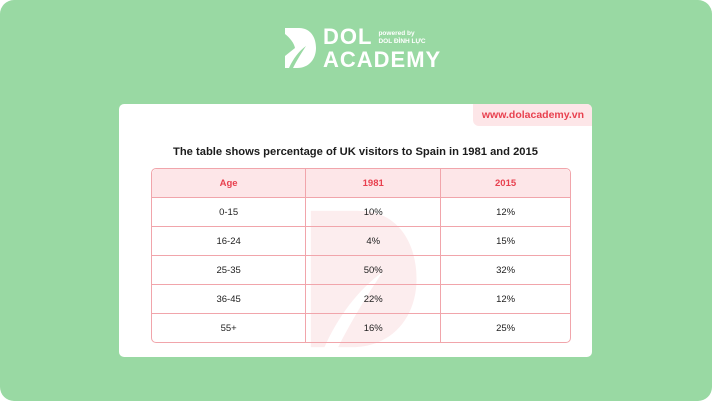  I want to click on cell-age: 55+, so click(229, 328).